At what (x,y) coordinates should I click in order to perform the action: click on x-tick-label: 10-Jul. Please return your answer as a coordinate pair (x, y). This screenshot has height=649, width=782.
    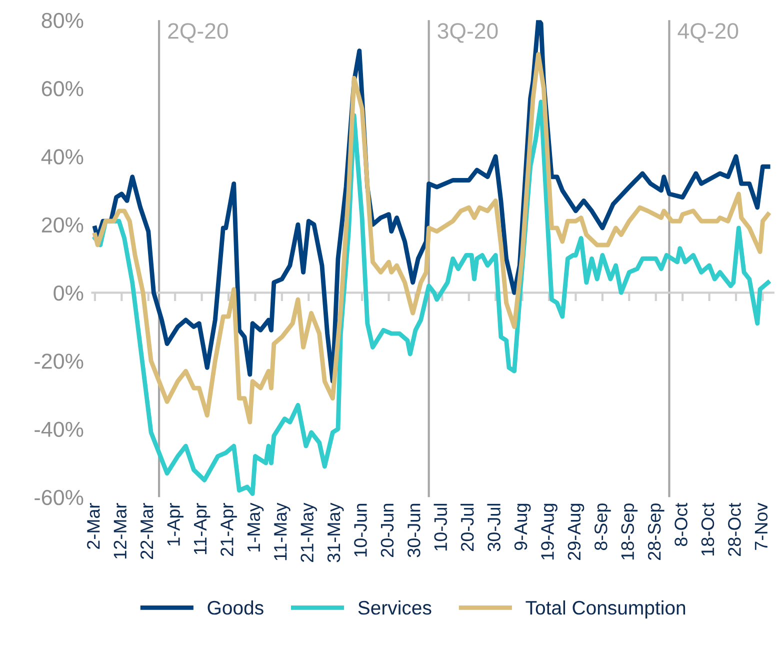
    Looking at the image, I should click on (441, 527).